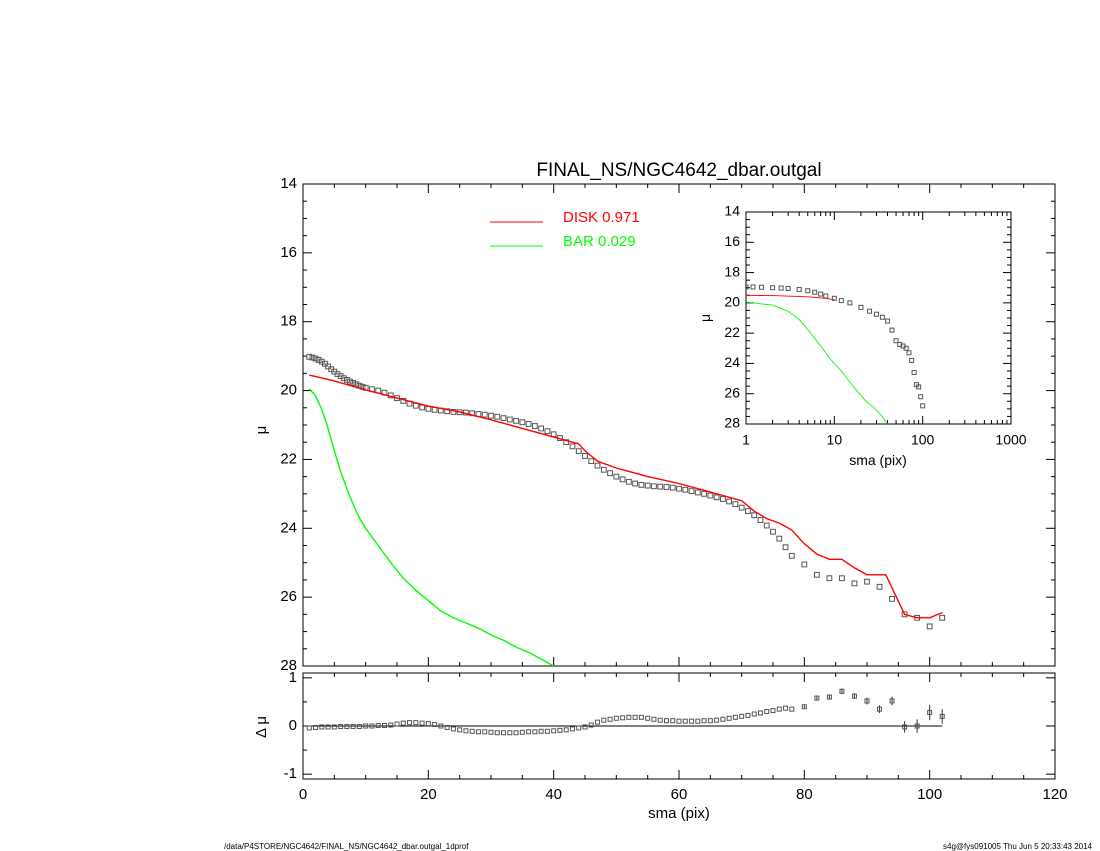 The image size is (1100, 851). What do you see at coordinates (878, 460) in the screenshot?
I see `inset-x-axis-label: sma (pix)` at bounding box center [878, 460].